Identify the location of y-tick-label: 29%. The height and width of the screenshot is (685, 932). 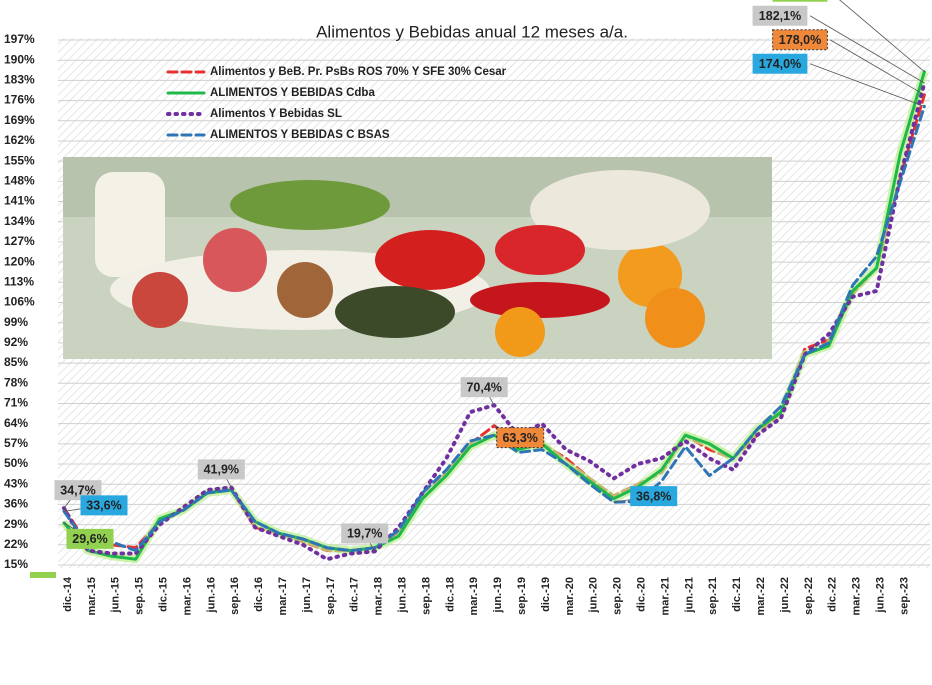
(16, 524).